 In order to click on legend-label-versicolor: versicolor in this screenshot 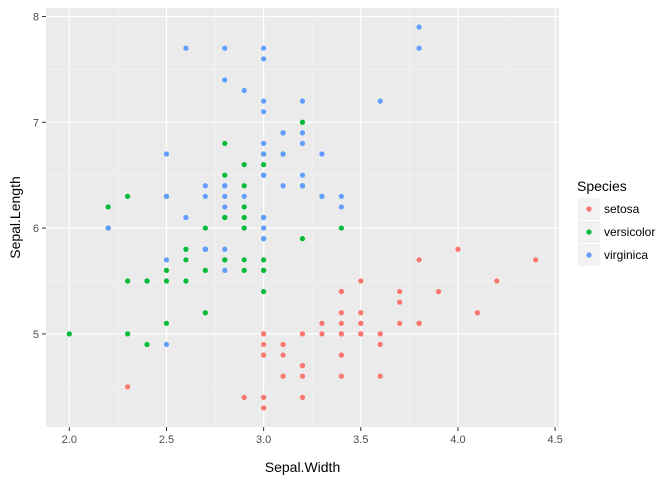, I will do `click(629, 232)`.